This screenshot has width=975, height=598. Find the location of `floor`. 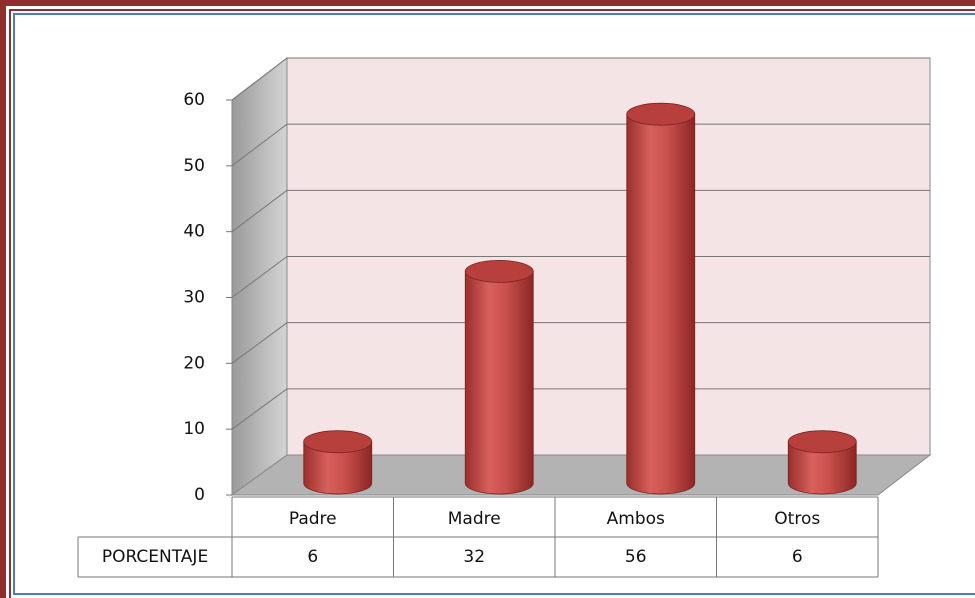

floor is located at coordinates (581, 475).